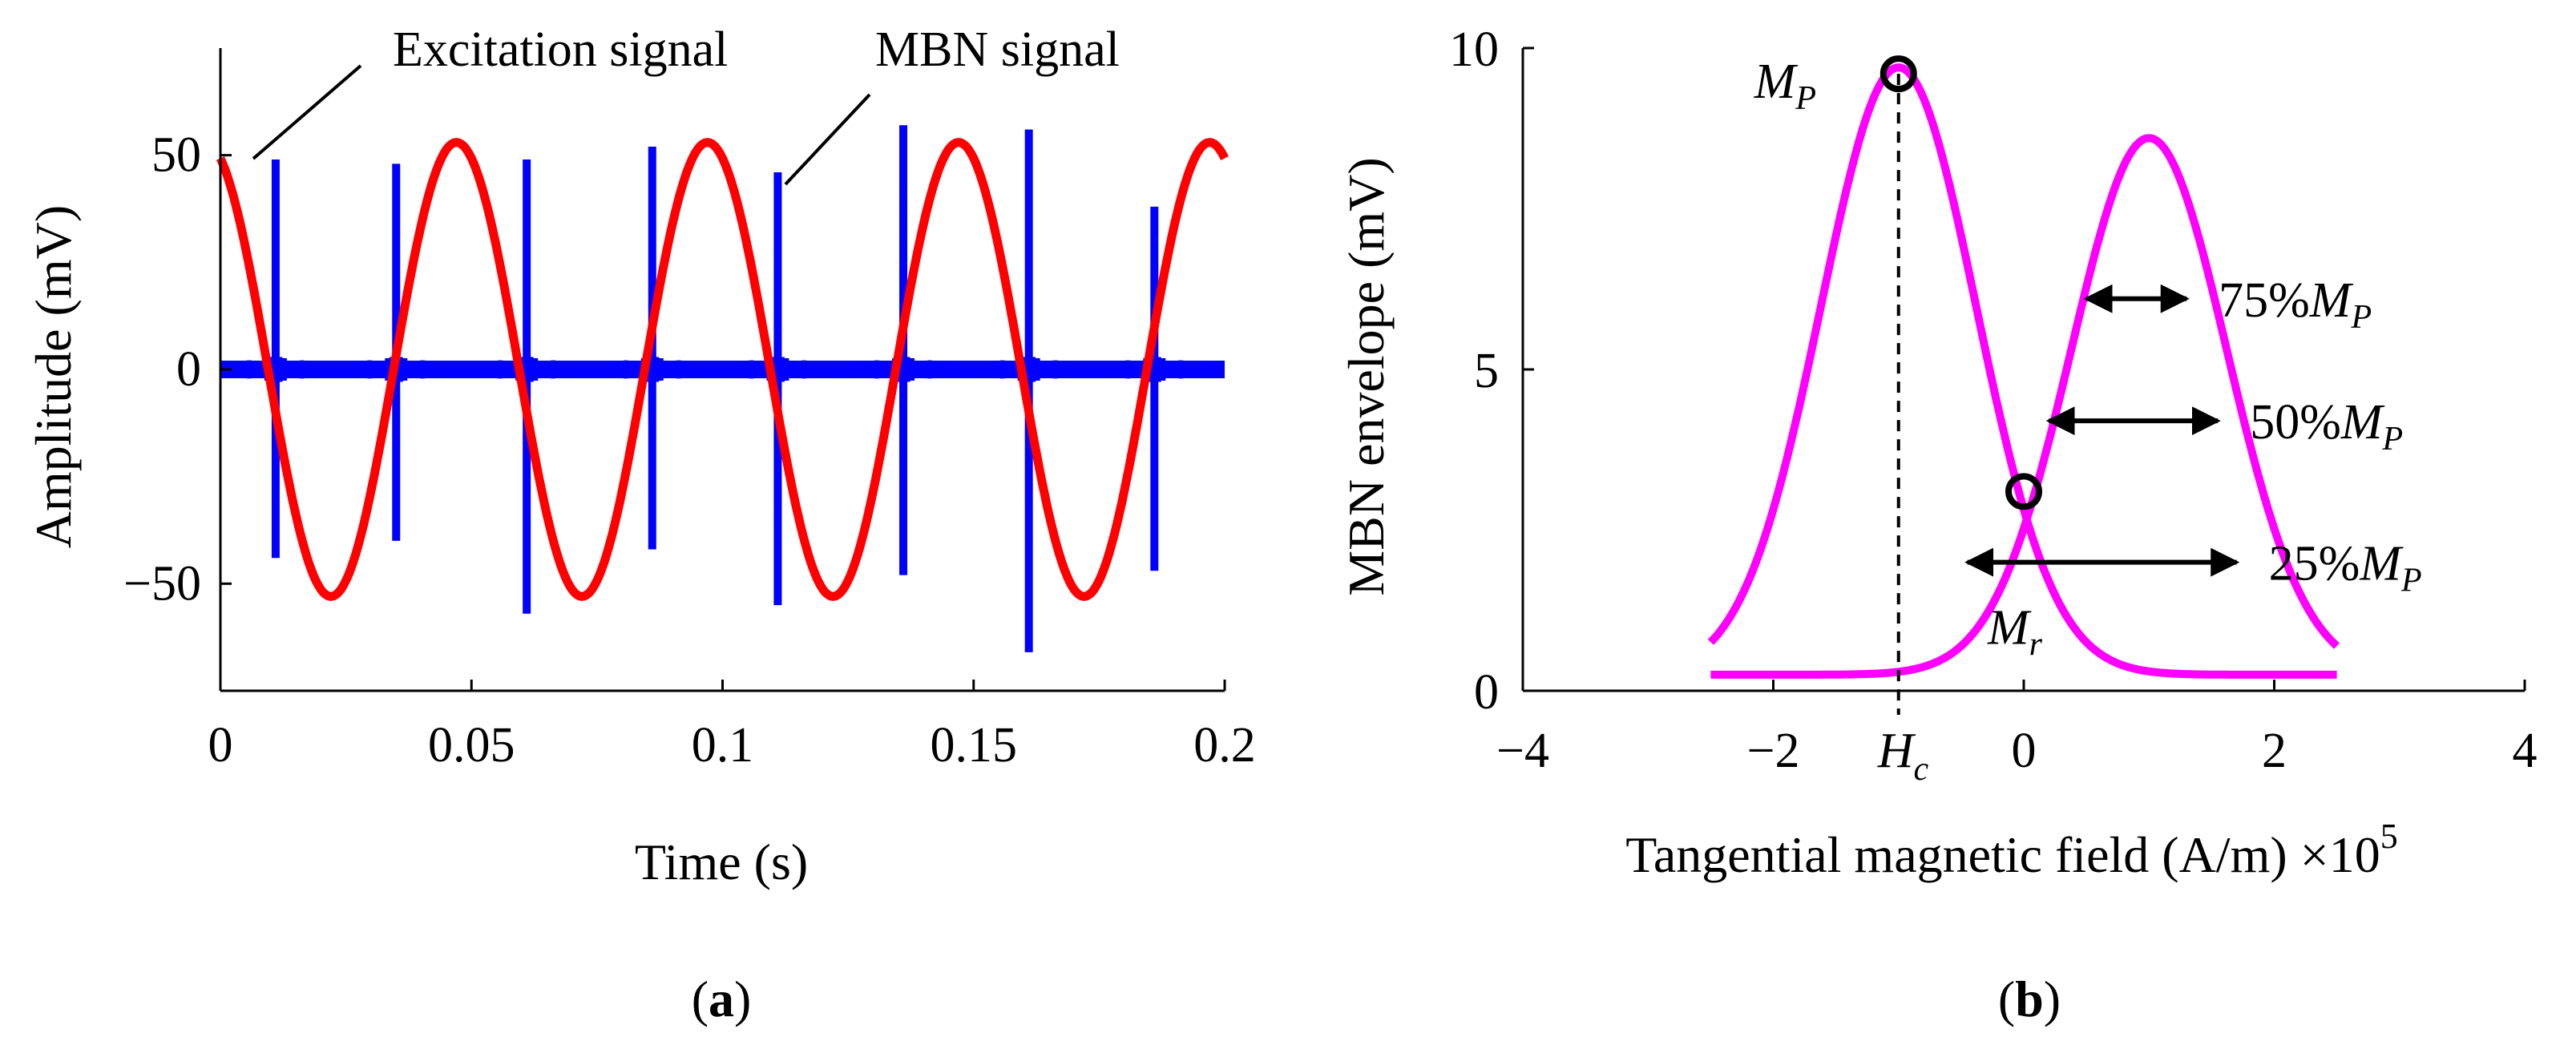 The height and width of the screenshot is (1041, 2576). I want to click on chart-b-width-label: 75%MP, so click(2295, 304).